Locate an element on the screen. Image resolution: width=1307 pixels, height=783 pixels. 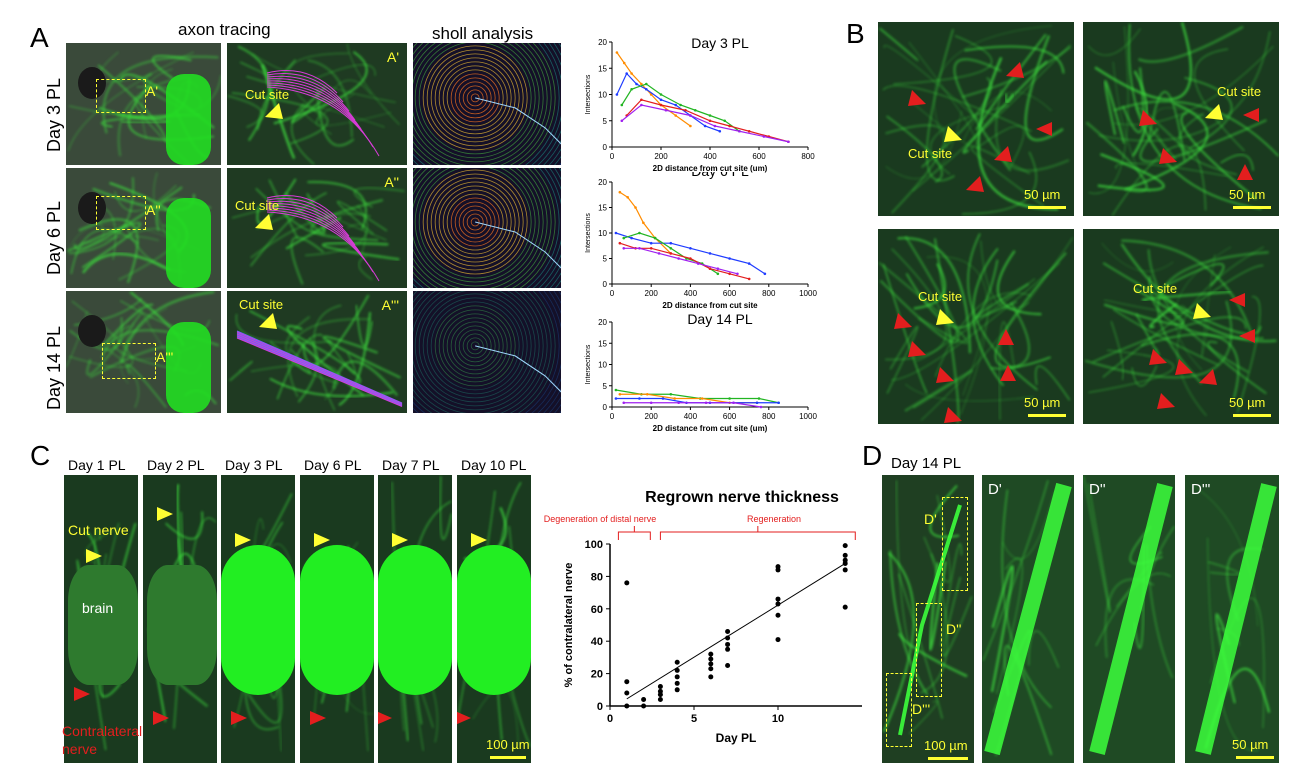
x-axis-label: 2D distance from cut site (um) is located at coordinates (710, 428).